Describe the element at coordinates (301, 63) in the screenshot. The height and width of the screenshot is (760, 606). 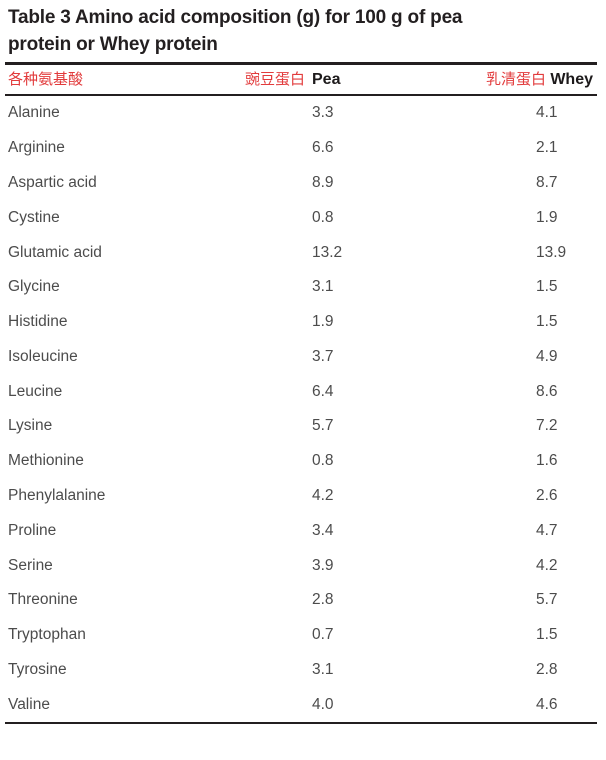
I see `top-rule` at that location.